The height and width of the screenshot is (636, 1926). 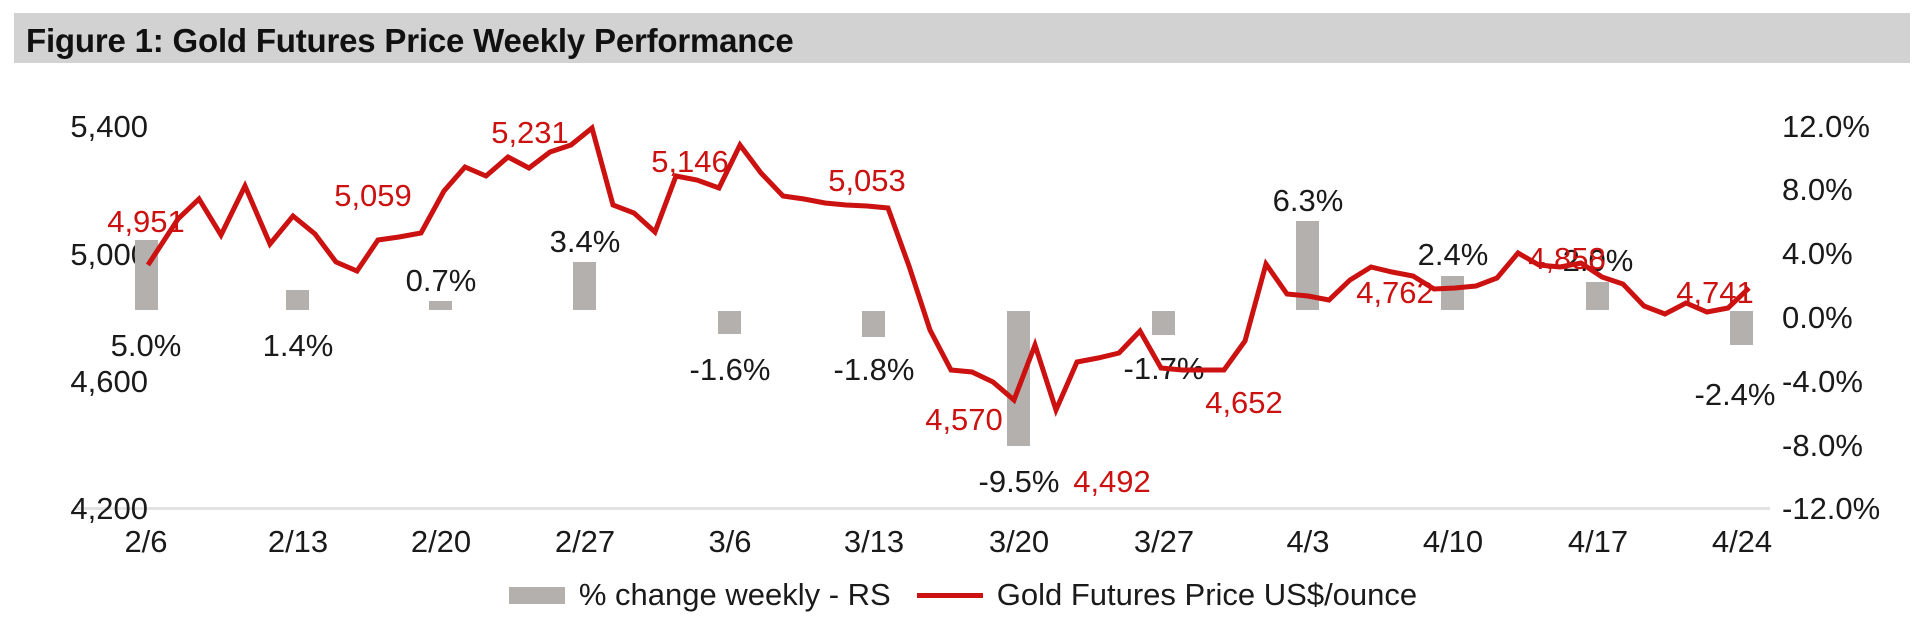 I want to click on x-axis-tick-2-20: 2/20, so click(x=441, y=541).